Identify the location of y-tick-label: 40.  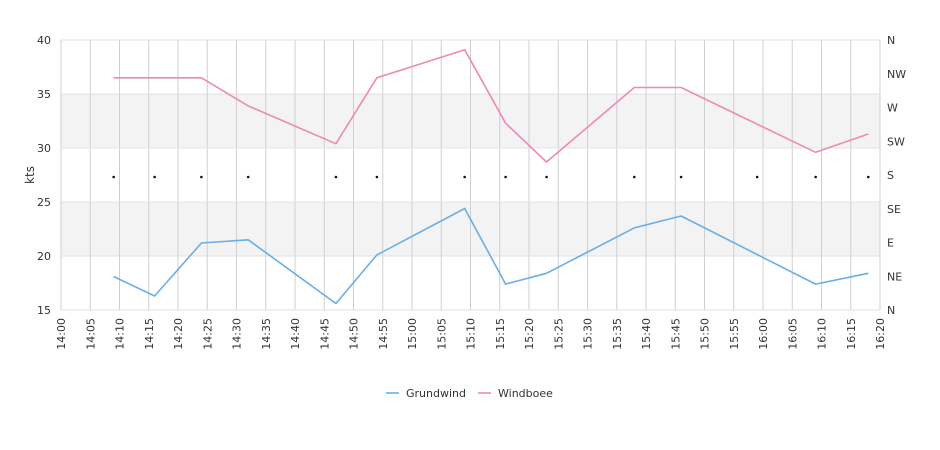
(44, 40).